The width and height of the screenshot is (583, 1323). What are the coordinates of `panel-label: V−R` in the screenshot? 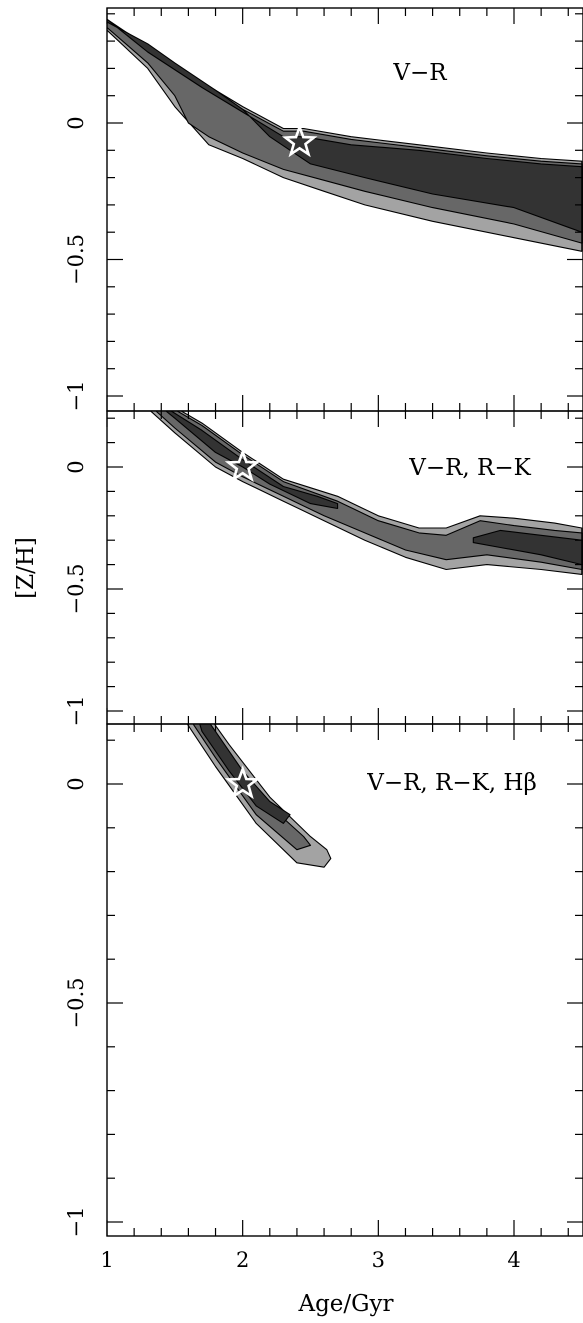 It's located at (419, 73).